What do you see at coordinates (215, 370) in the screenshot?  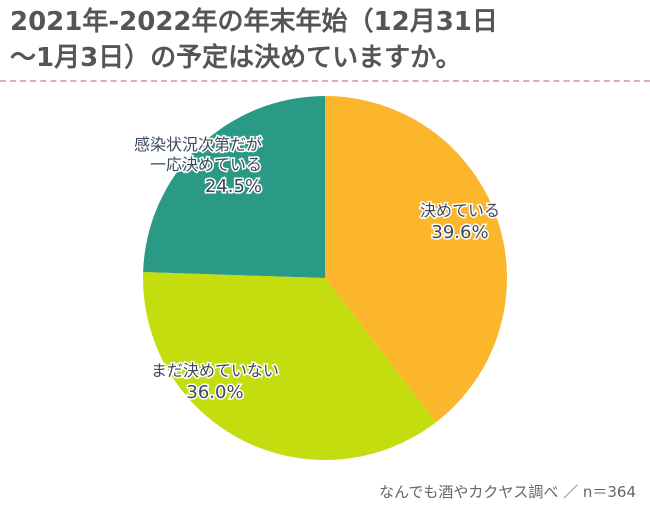 I see `pie-label-1-line-0: まだ決めていない` at bounding box center [215, 370].